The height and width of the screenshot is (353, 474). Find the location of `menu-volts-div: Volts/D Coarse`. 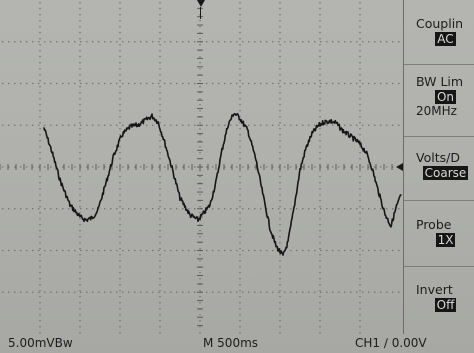

menu-volts-div: Volts/D Coarse is located at coordinates (439, 165).